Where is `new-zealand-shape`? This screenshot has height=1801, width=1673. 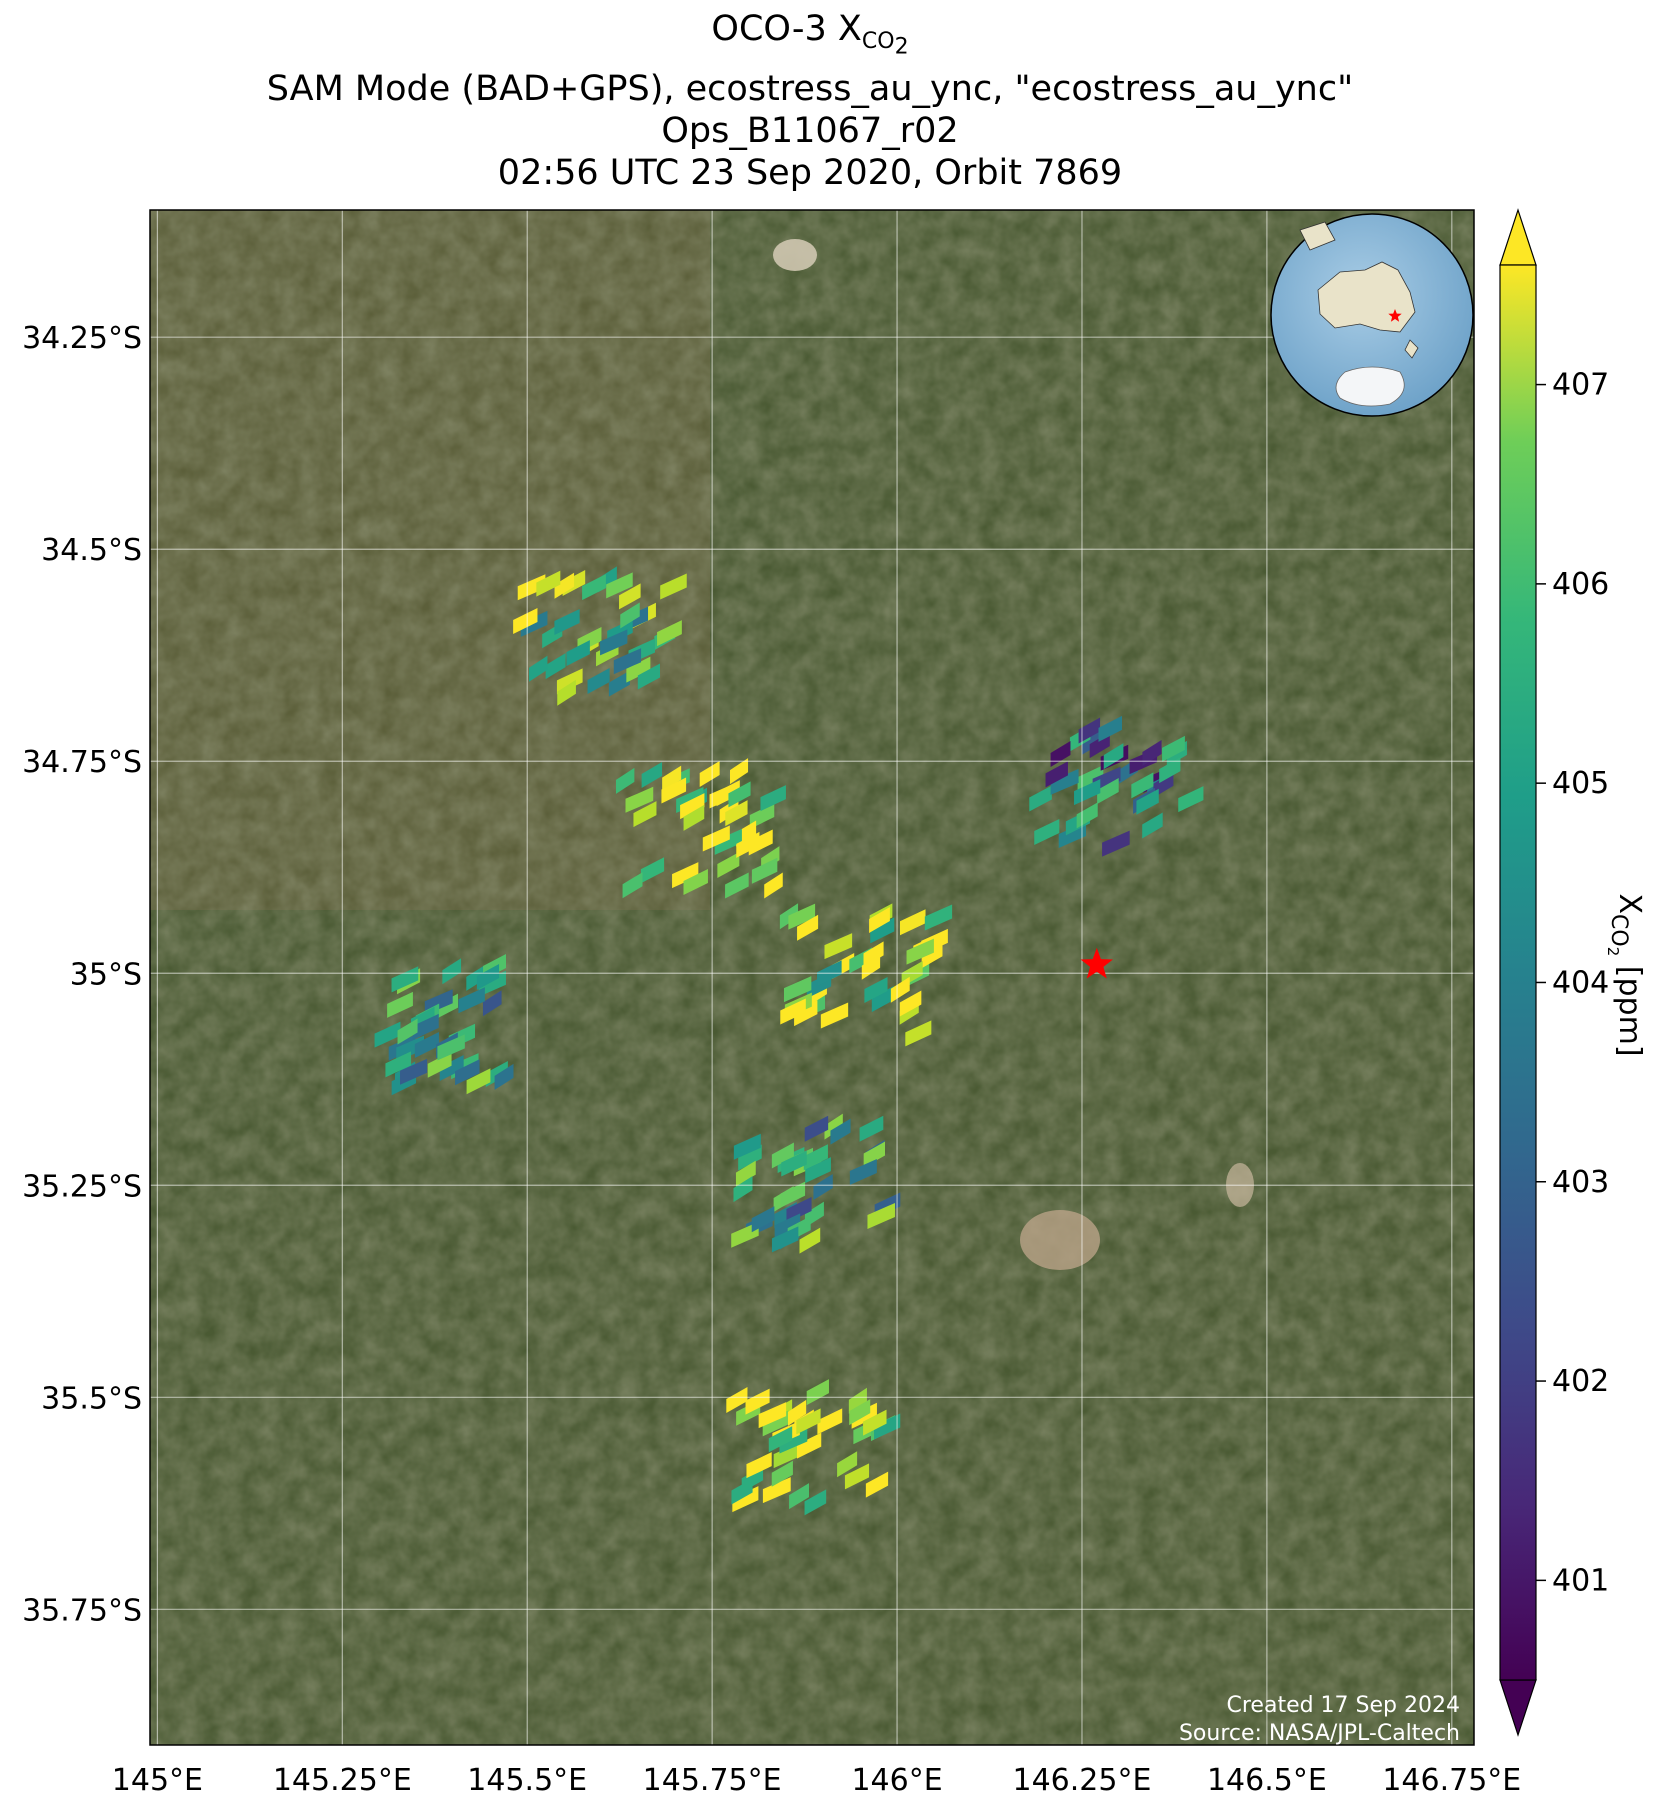
new-zealand-shape is located at coordinates (1411, 349).